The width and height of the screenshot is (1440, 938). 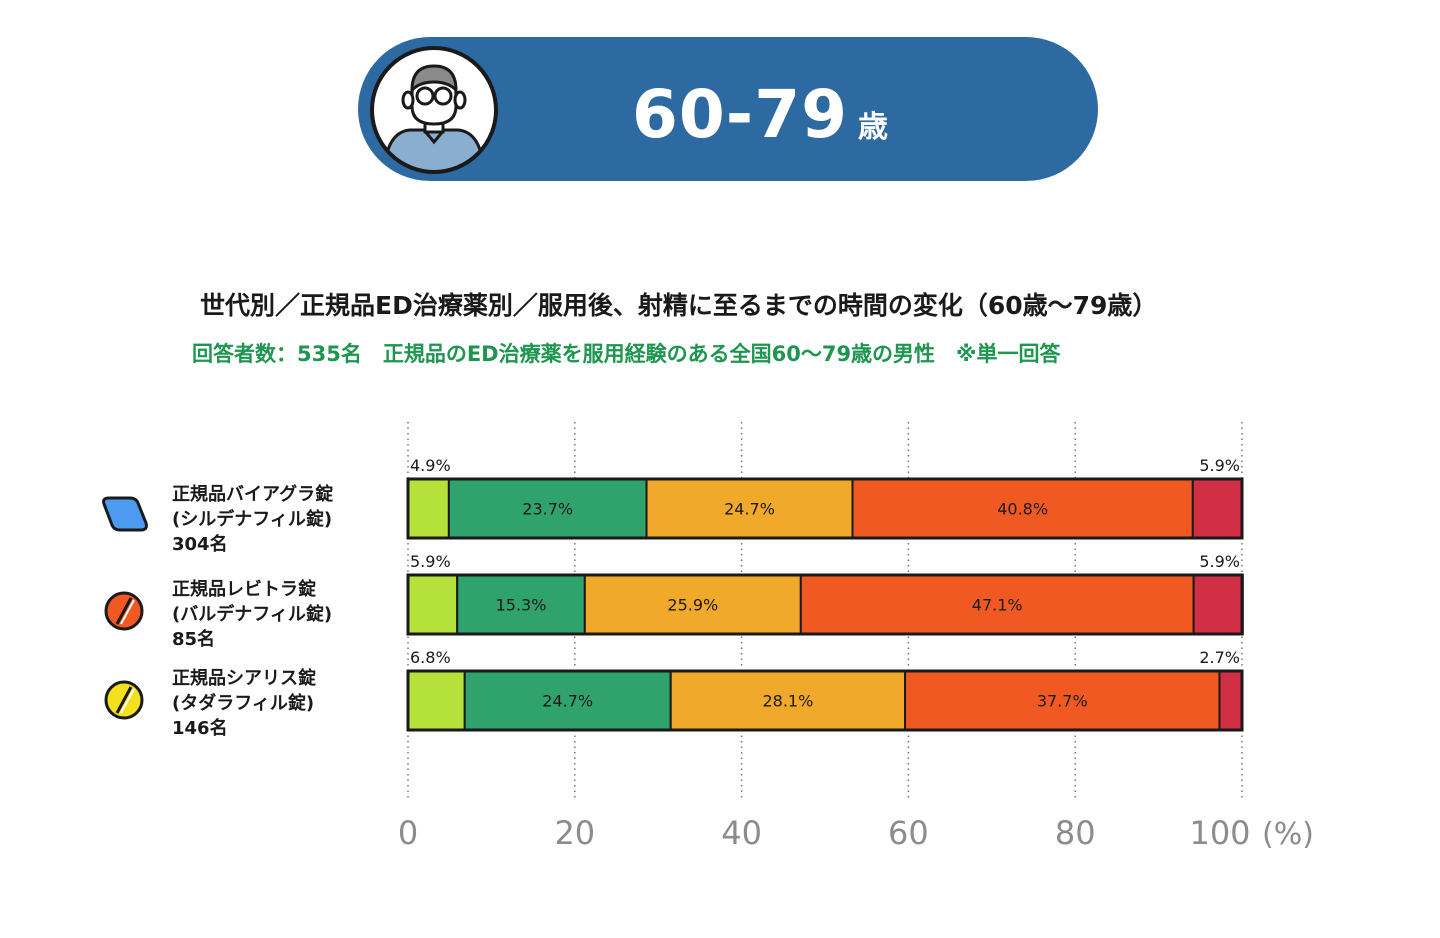 I want to click on legend-label-name: 正規品レビトラ錠, so click(x=244, y=589).